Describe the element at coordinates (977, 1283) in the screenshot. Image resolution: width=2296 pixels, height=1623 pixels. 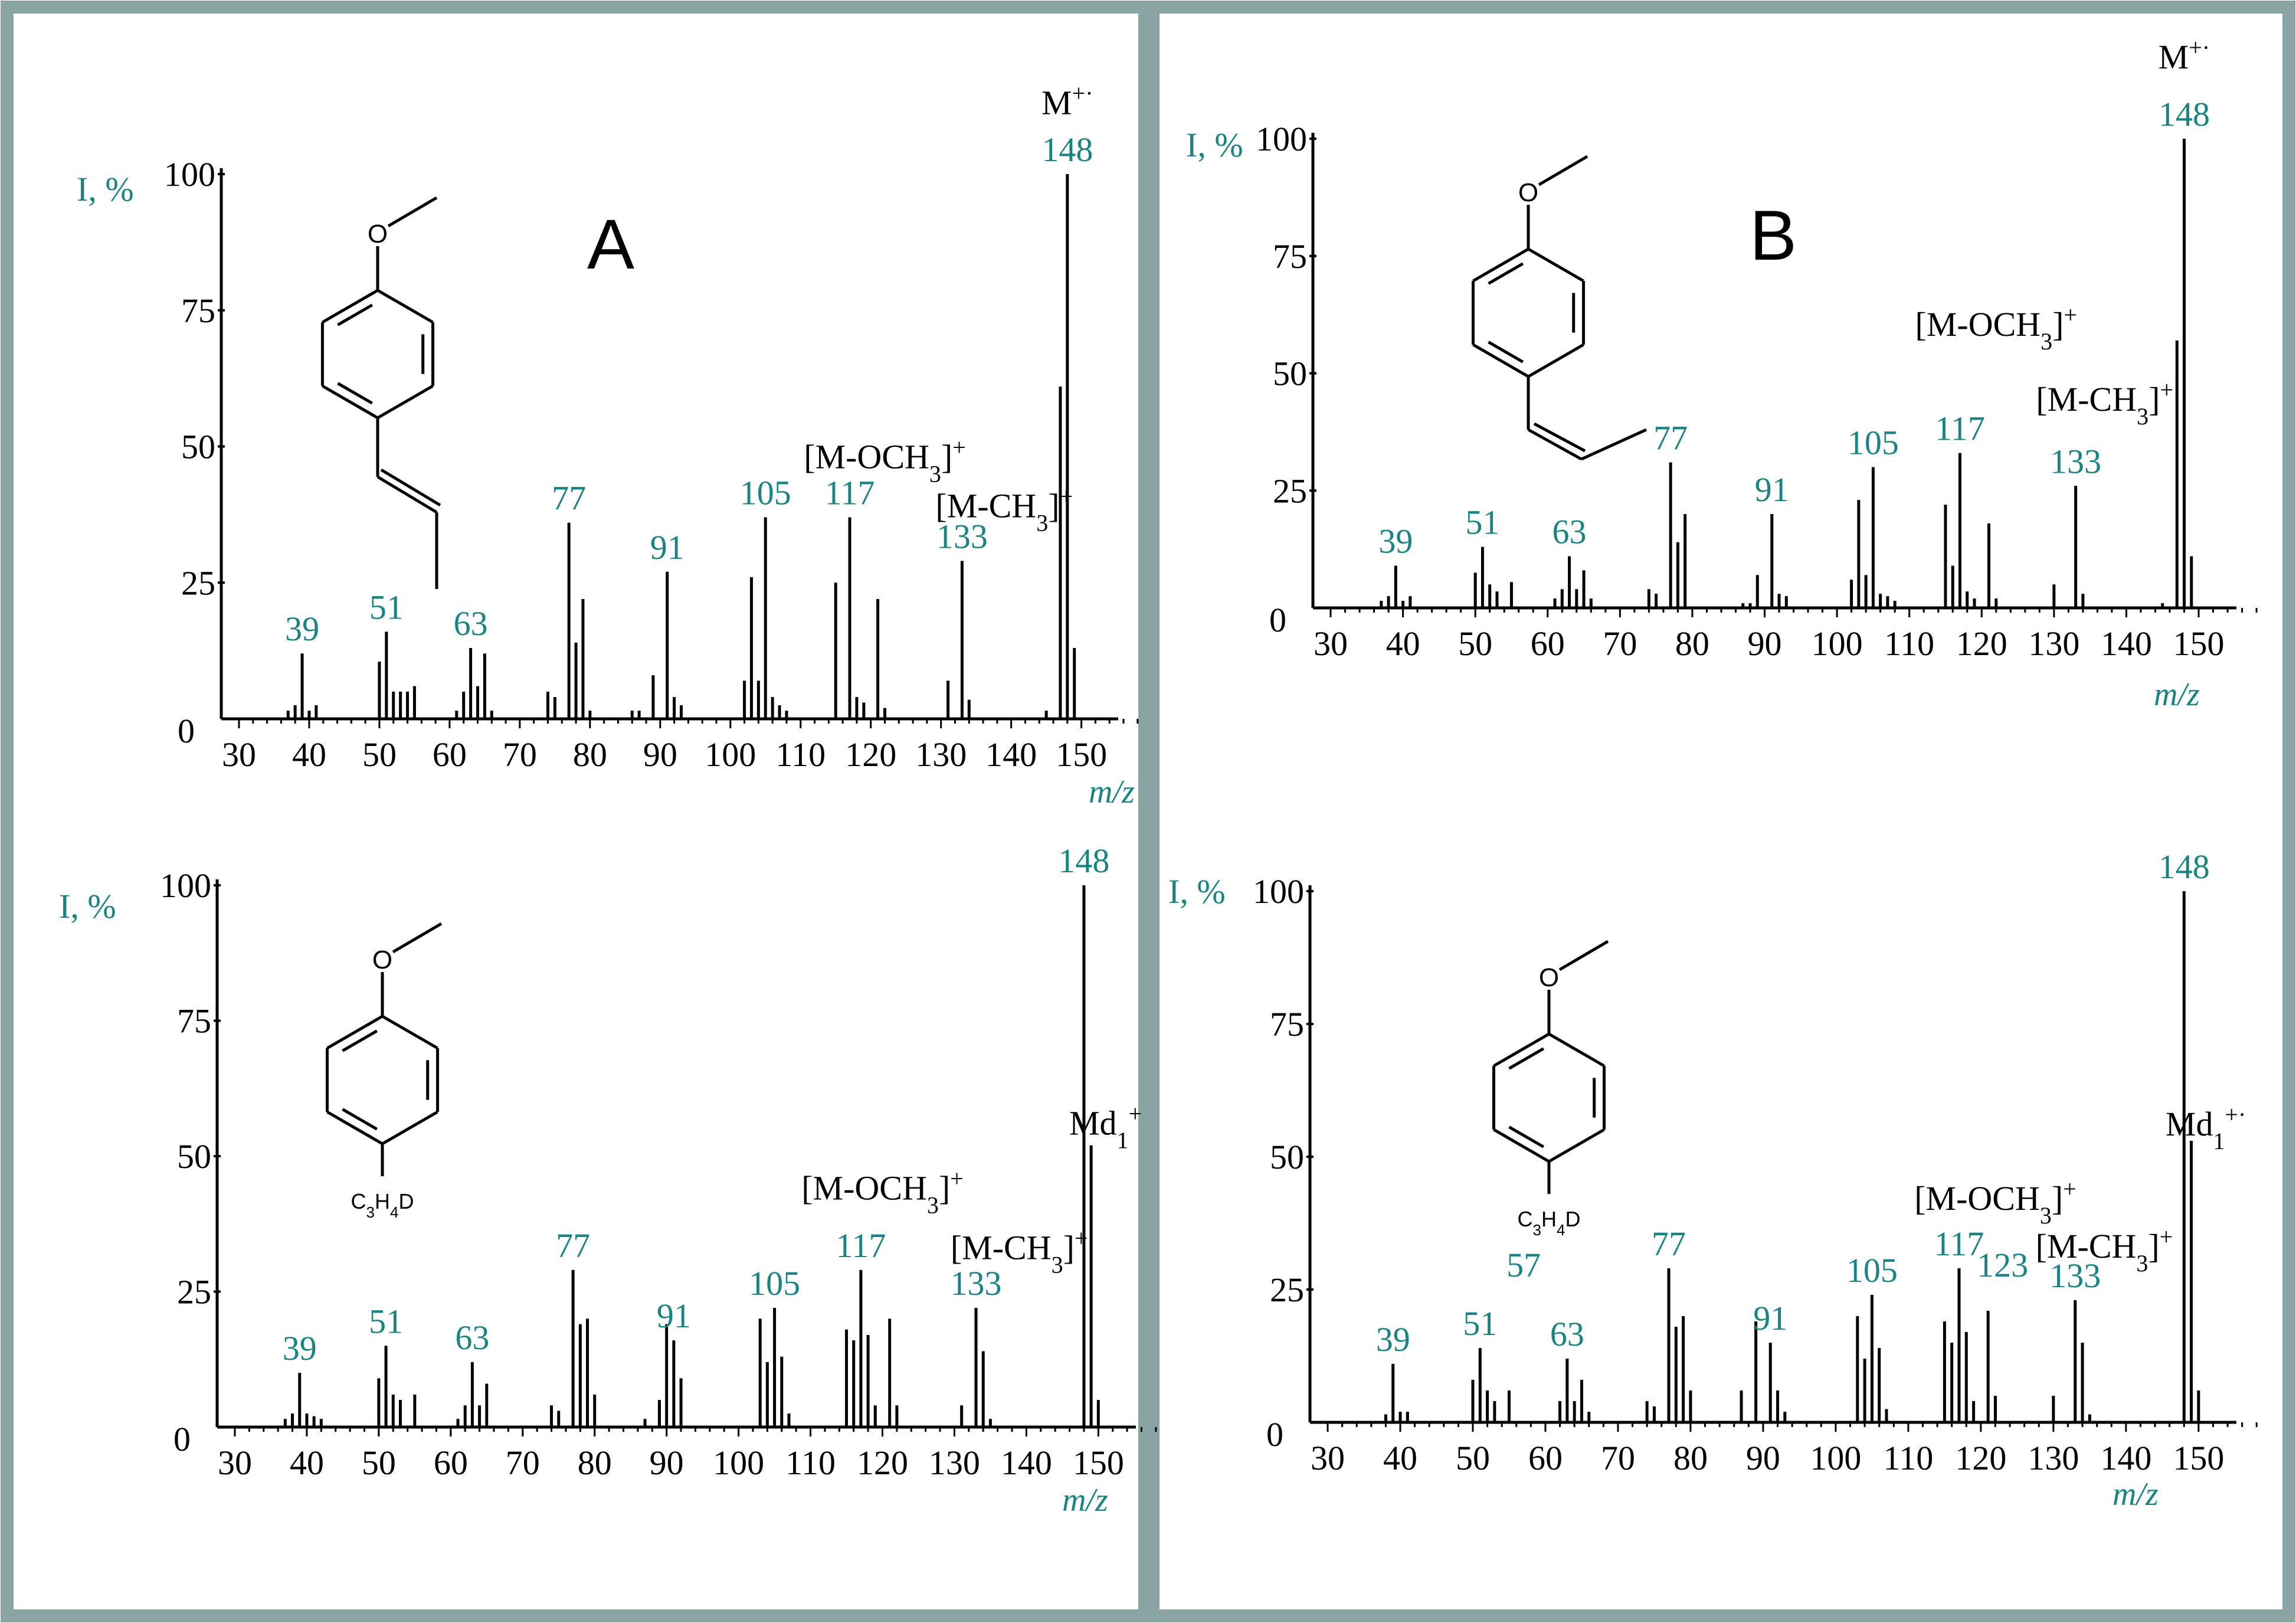
I see `peak-label: 133` at that location.